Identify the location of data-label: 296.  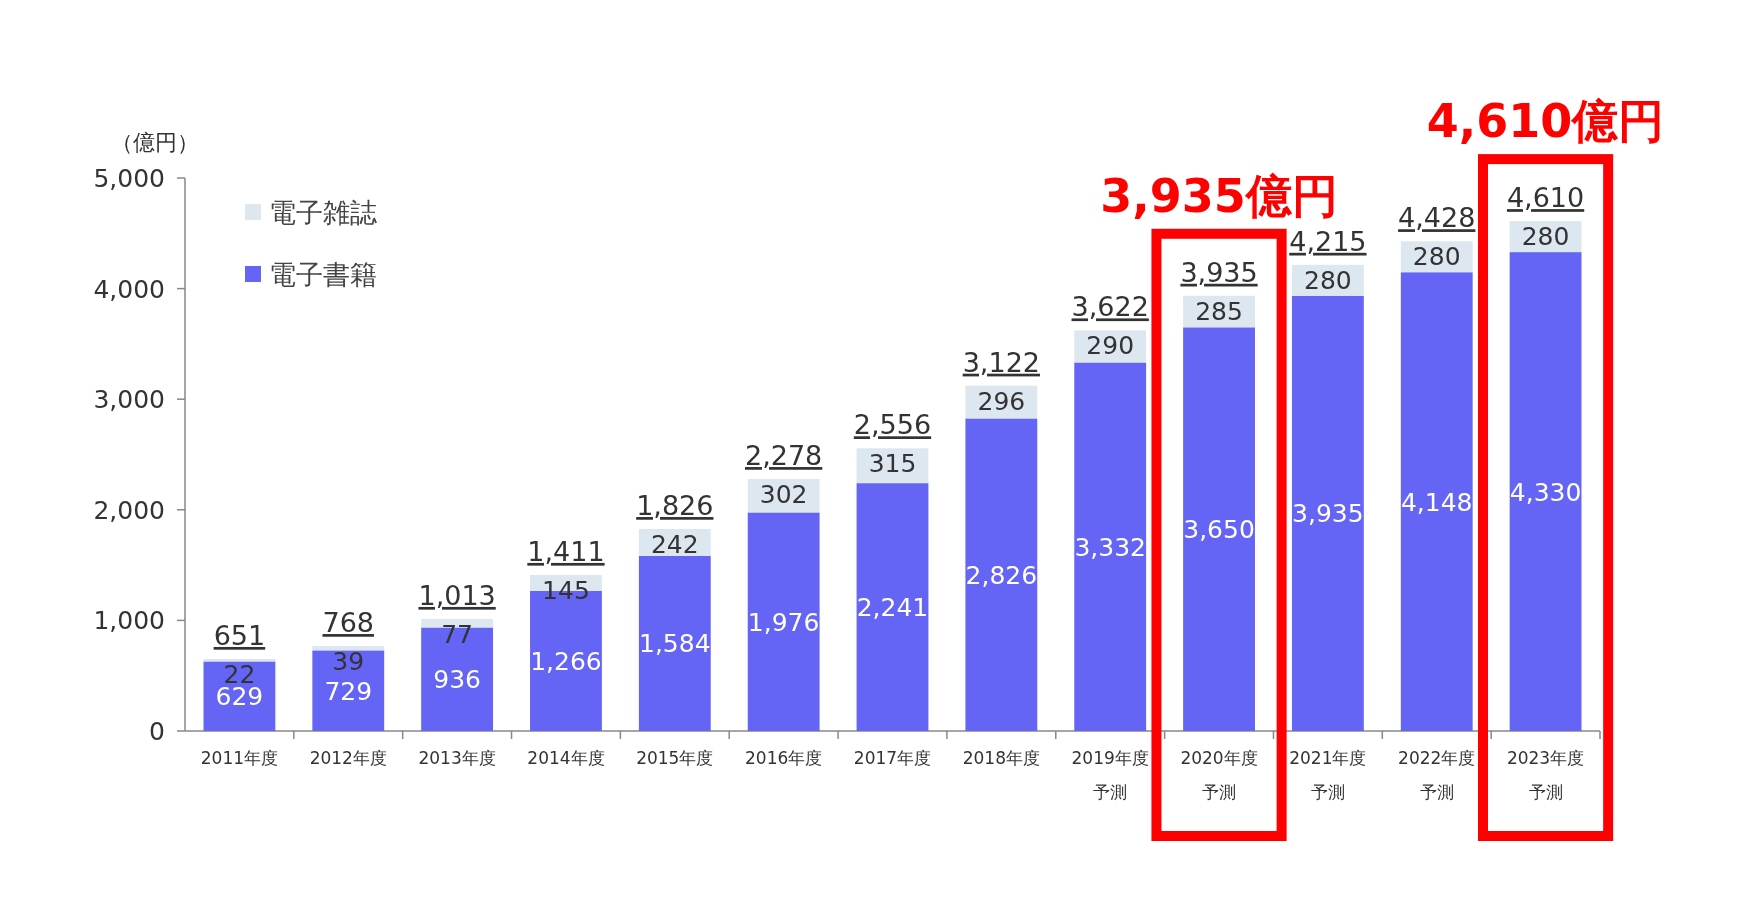
(1001, 401).